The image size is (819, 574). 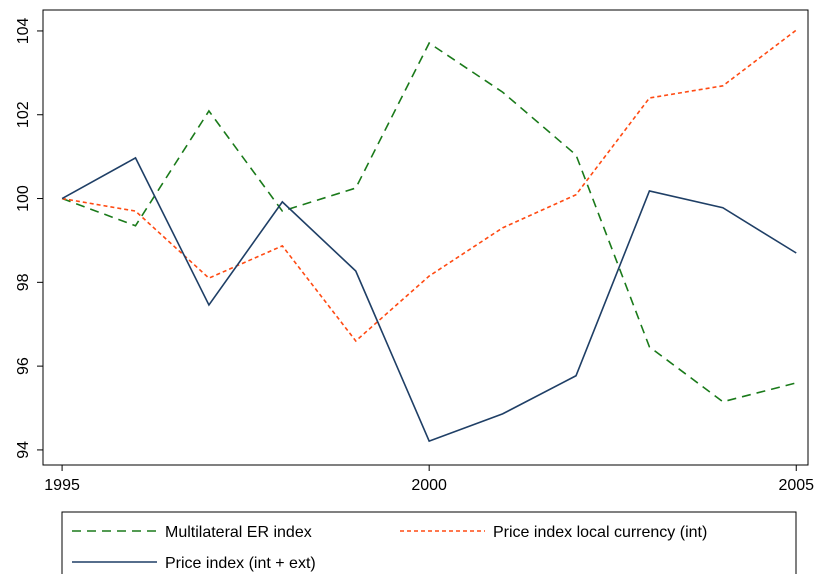 I want to click on y-tick-label: 98, so click(x=23, y=282).